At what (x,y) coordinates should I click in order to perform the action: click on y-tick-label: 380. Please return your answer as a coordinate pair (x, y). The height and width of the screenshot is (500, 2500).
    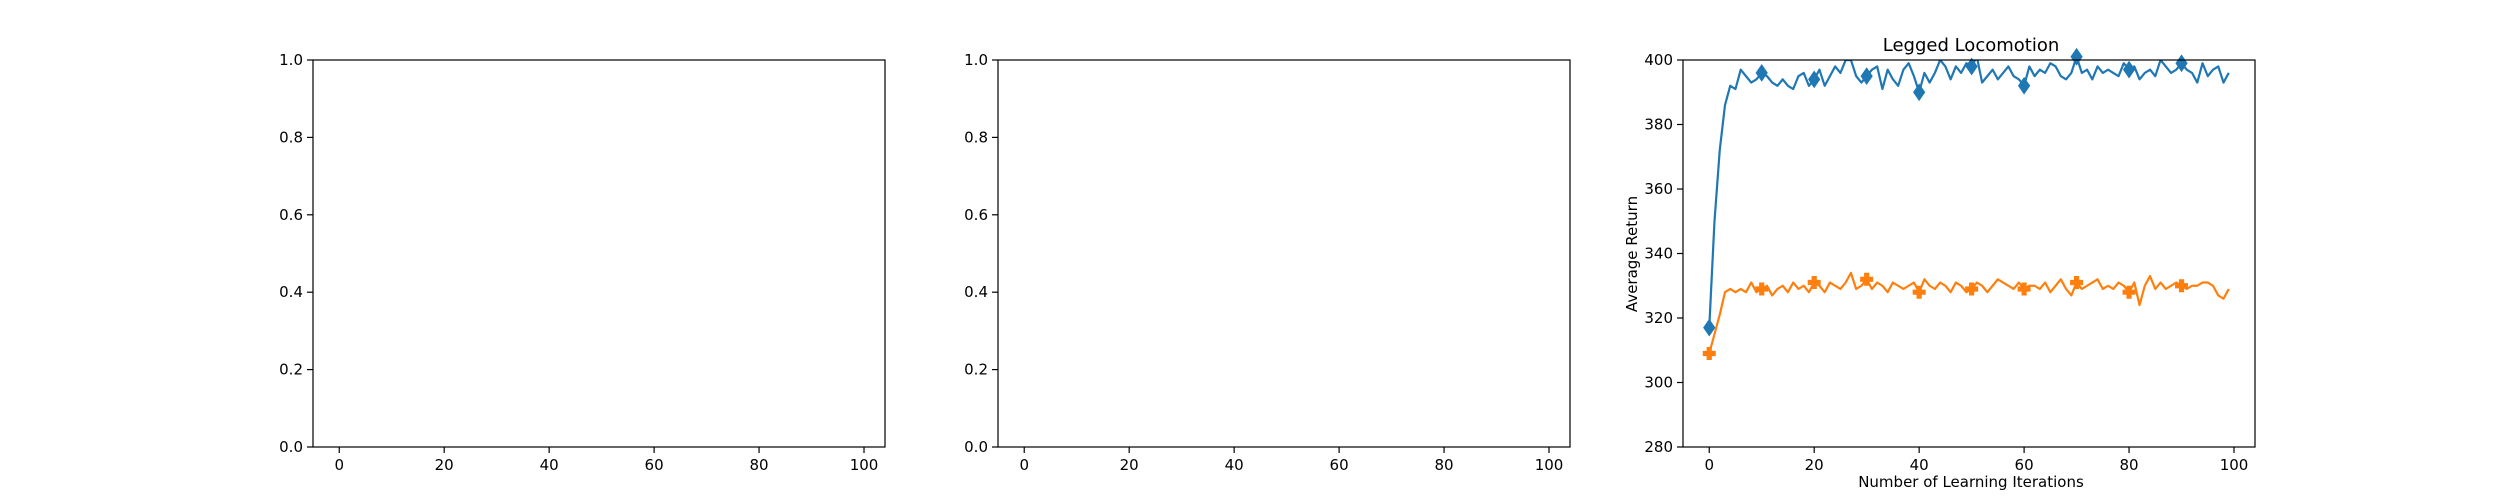
    Looking at the image, I should click on (1658, 125).